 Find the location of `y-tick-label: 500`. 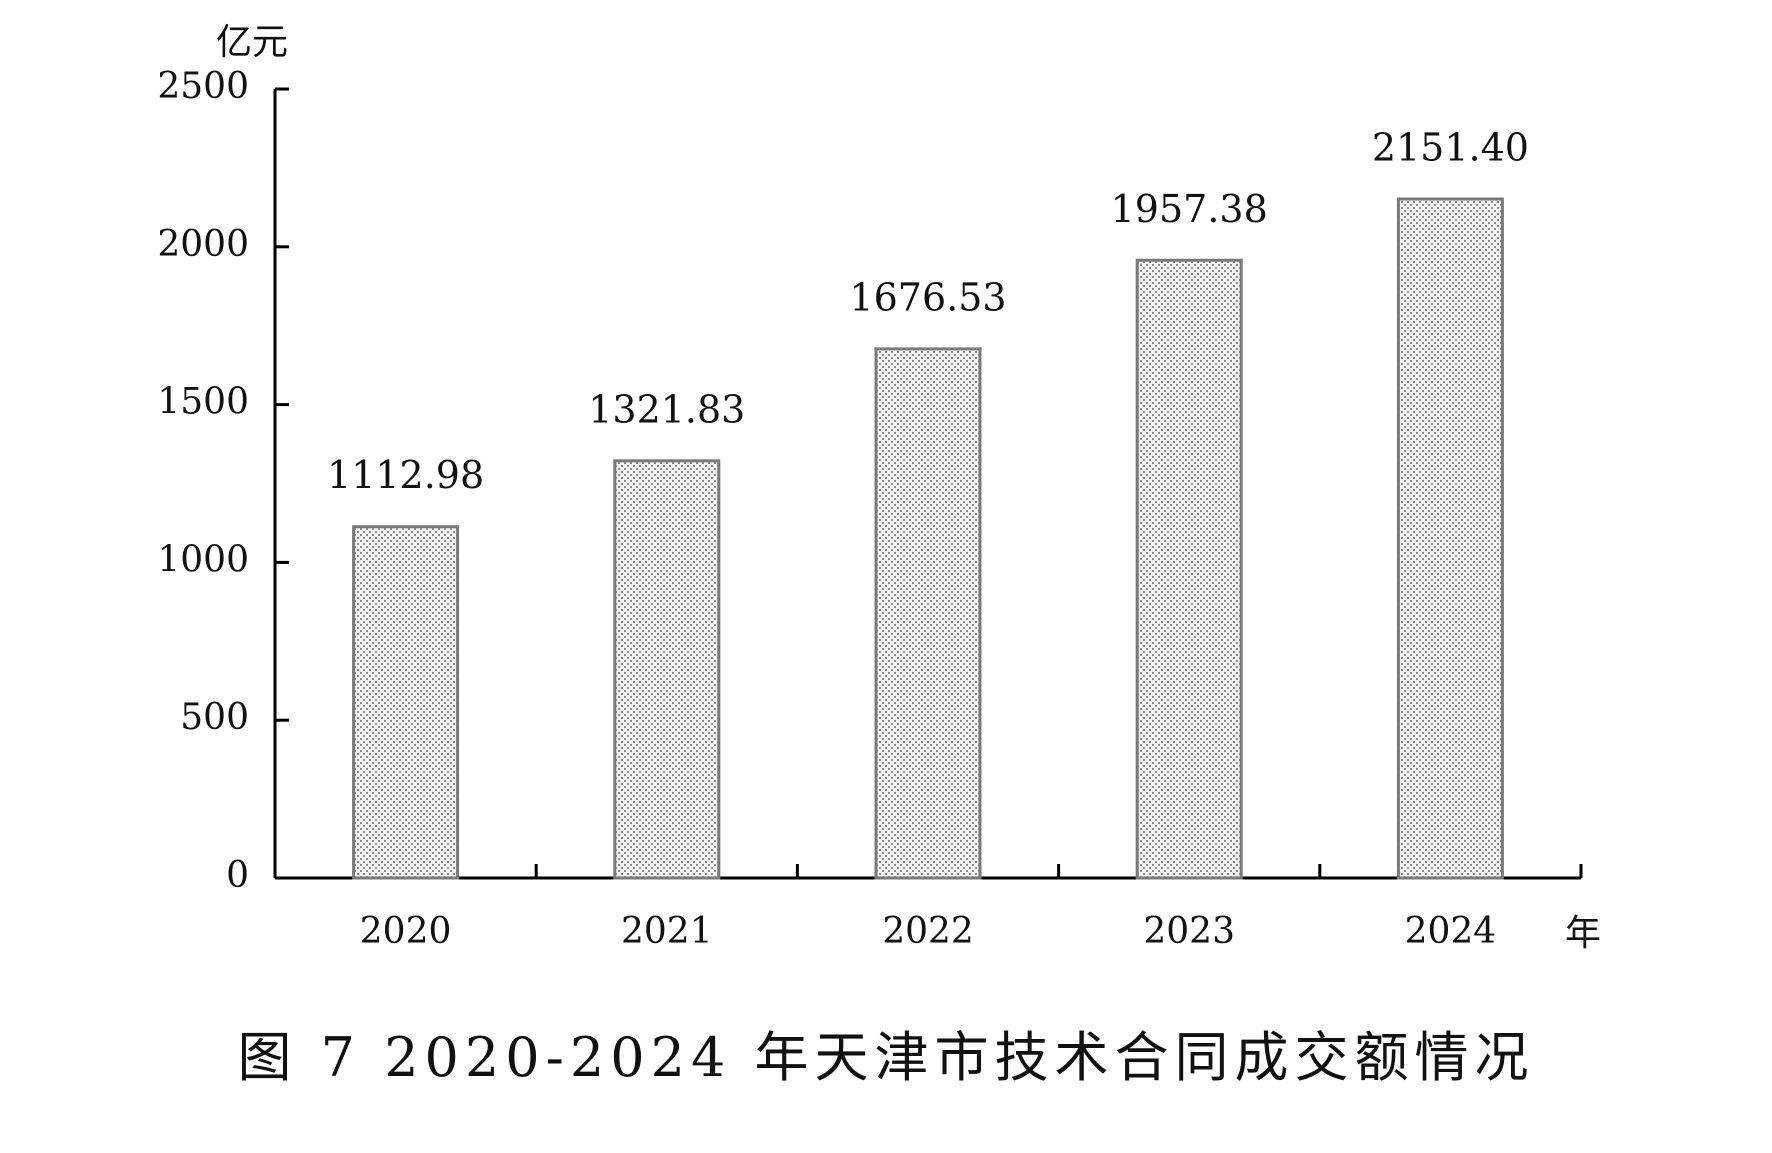

y-tick-label: 500 is located at coordinates (214, 717).